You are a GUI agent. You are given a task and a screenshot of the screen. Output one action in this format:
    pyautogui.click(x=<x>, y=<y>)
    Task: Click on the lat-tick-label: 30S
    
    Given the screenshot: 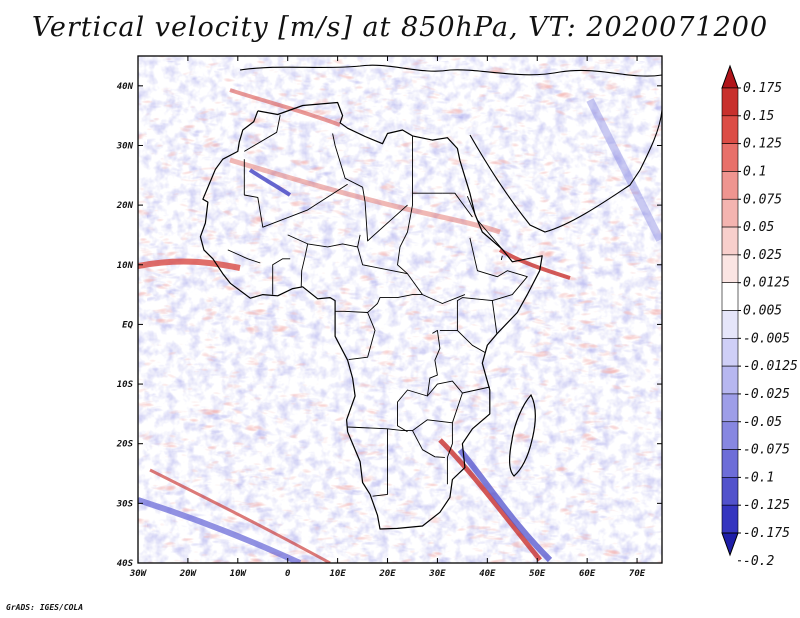 What is the action you would take?
    pyautogui.click(x=125, y=504)
    